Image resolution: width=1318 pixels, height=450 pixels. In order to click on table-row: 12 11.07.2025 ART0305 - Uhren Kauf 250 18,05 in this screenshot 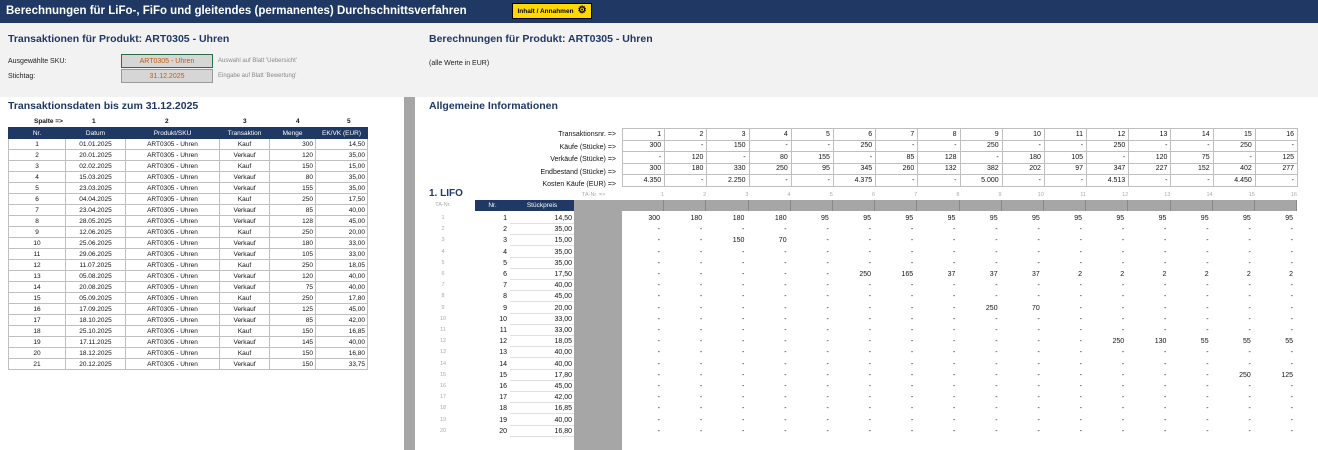, I will do `click(188, 265)`.